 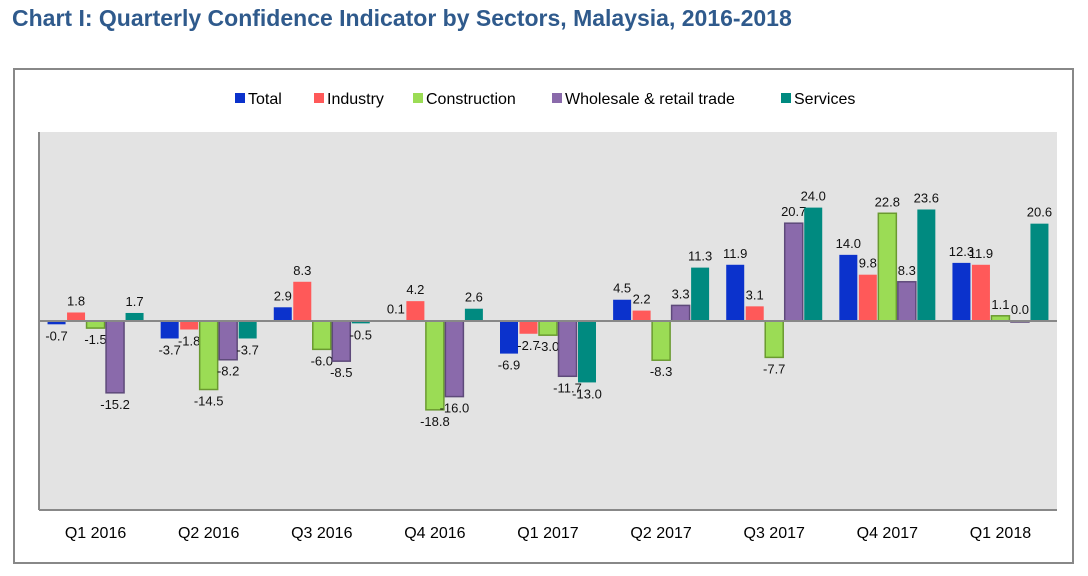 What do you see at coordinates (474, 297) in the screenshot?
I see `data-label: 2.6` at bounding box center [474, 297].